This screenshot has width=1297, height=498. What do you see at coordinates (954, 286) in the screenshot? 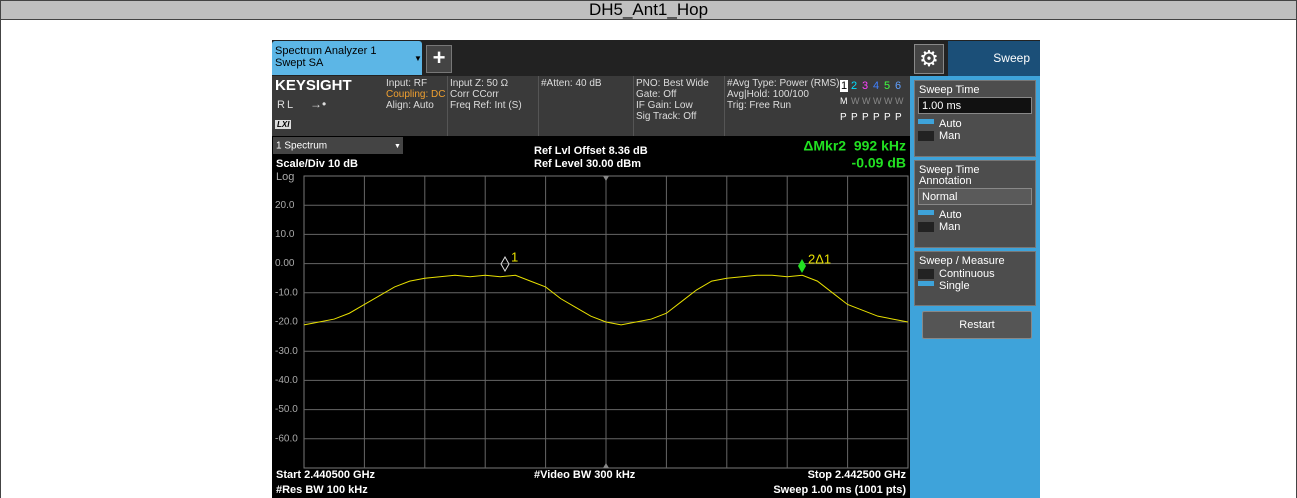
I see `radio-label: Single` at bounding box center [954, 286].